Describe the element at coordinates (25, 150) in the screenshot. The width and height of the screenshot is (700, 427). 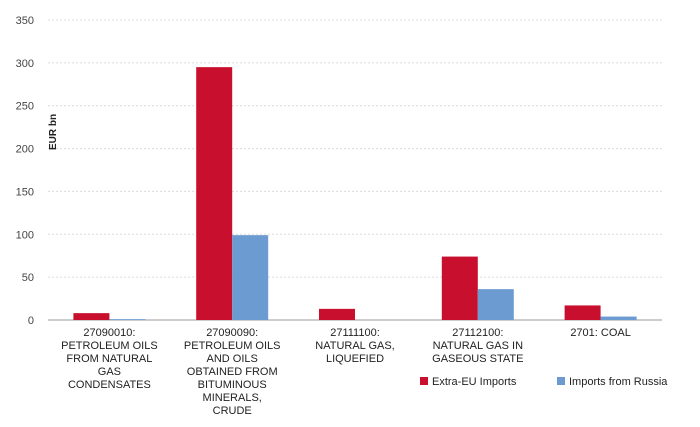
I see `y-tick-label: 200` at that location.